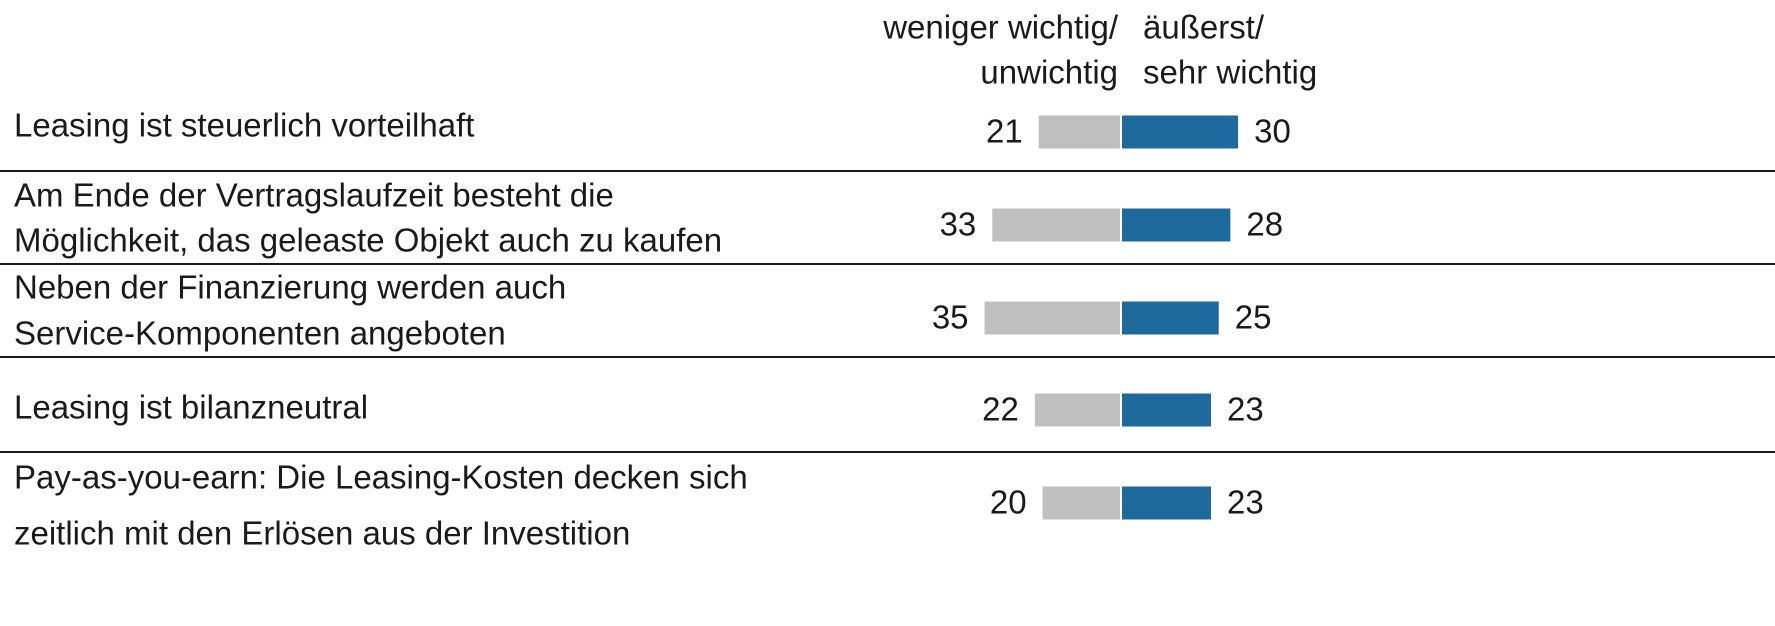 The image size is (1775, 626). I want to click on category-label: Neben der Finanzierung werden auch, so click(290, 287).